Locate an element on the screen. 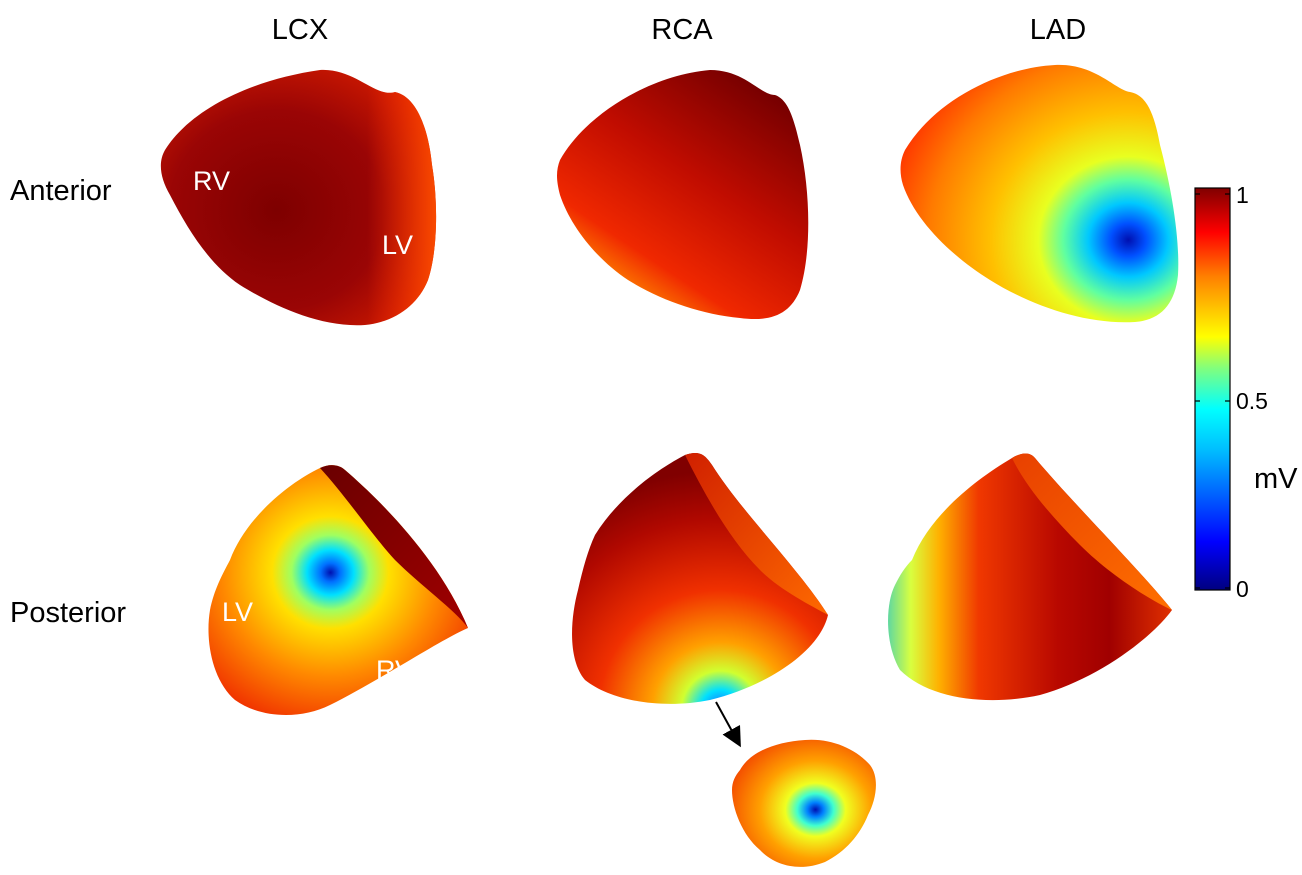 This screenshot has width=1302, height=875. rca-anterior-map is located at coordinates (683, 195).